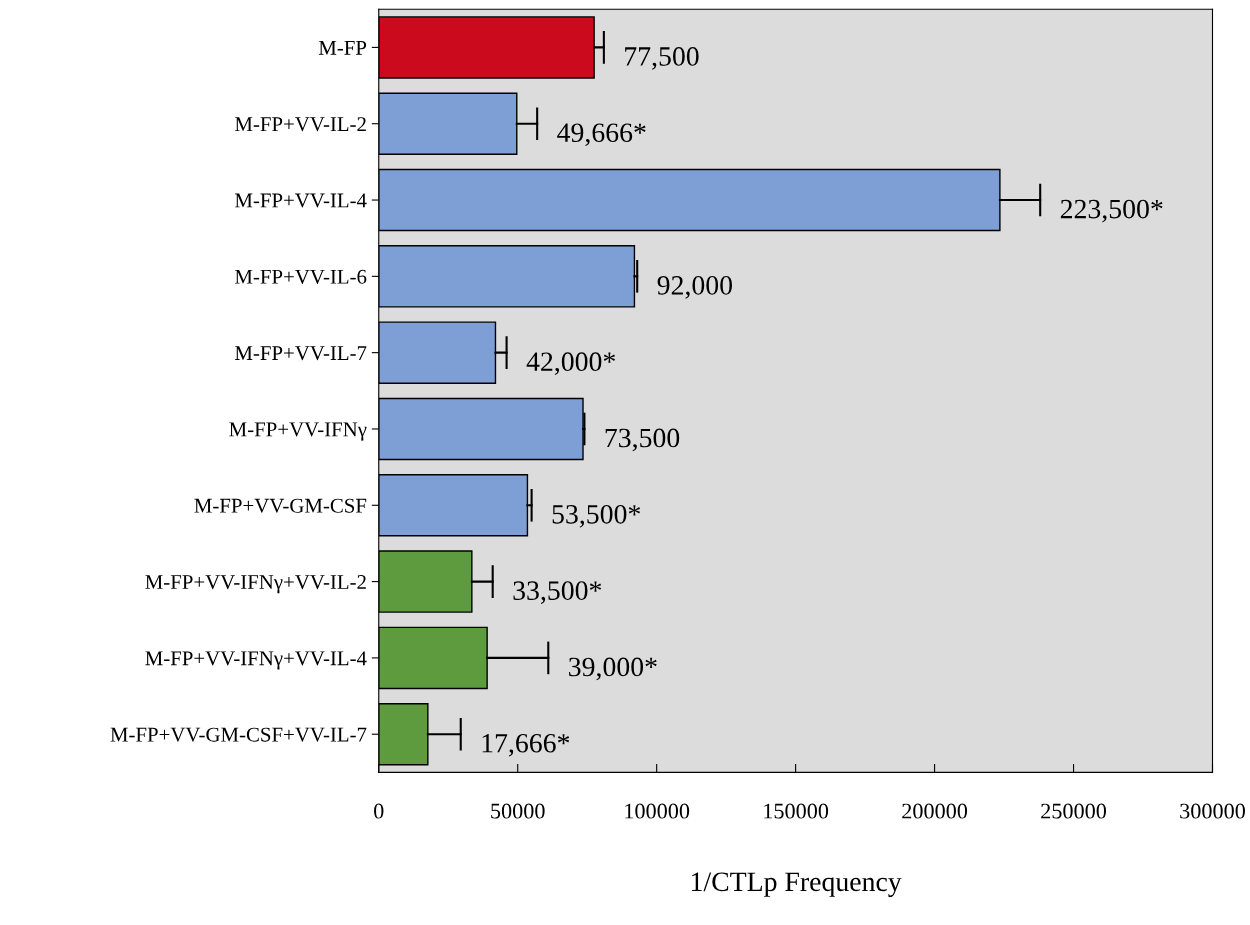  I want to click on data-label: 33,500*, so click(557, 592).